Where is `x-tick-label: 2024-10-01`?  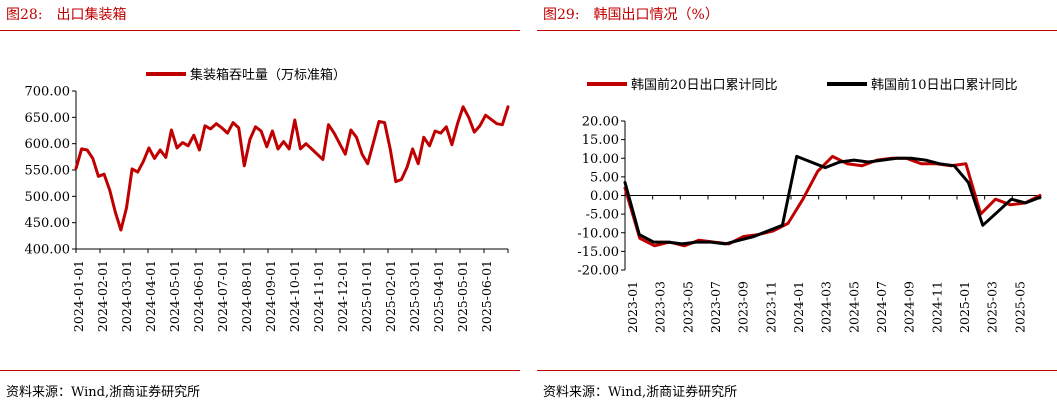 x-tick-label: 2024-10-01 is located at coordinates (294, 296).